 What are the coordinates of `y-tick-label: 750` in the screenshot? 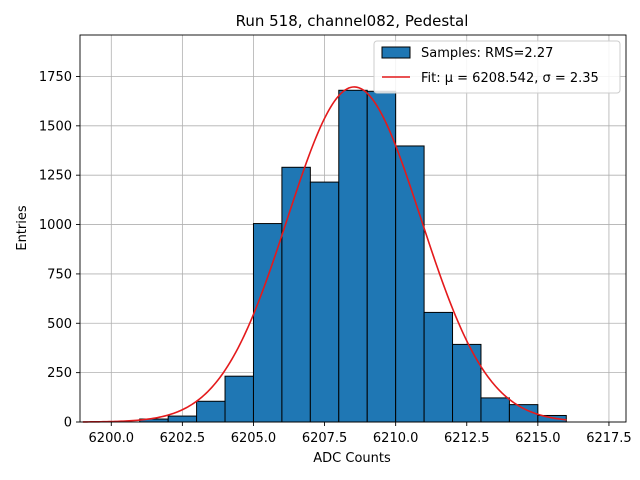 It's located at (59, 274).